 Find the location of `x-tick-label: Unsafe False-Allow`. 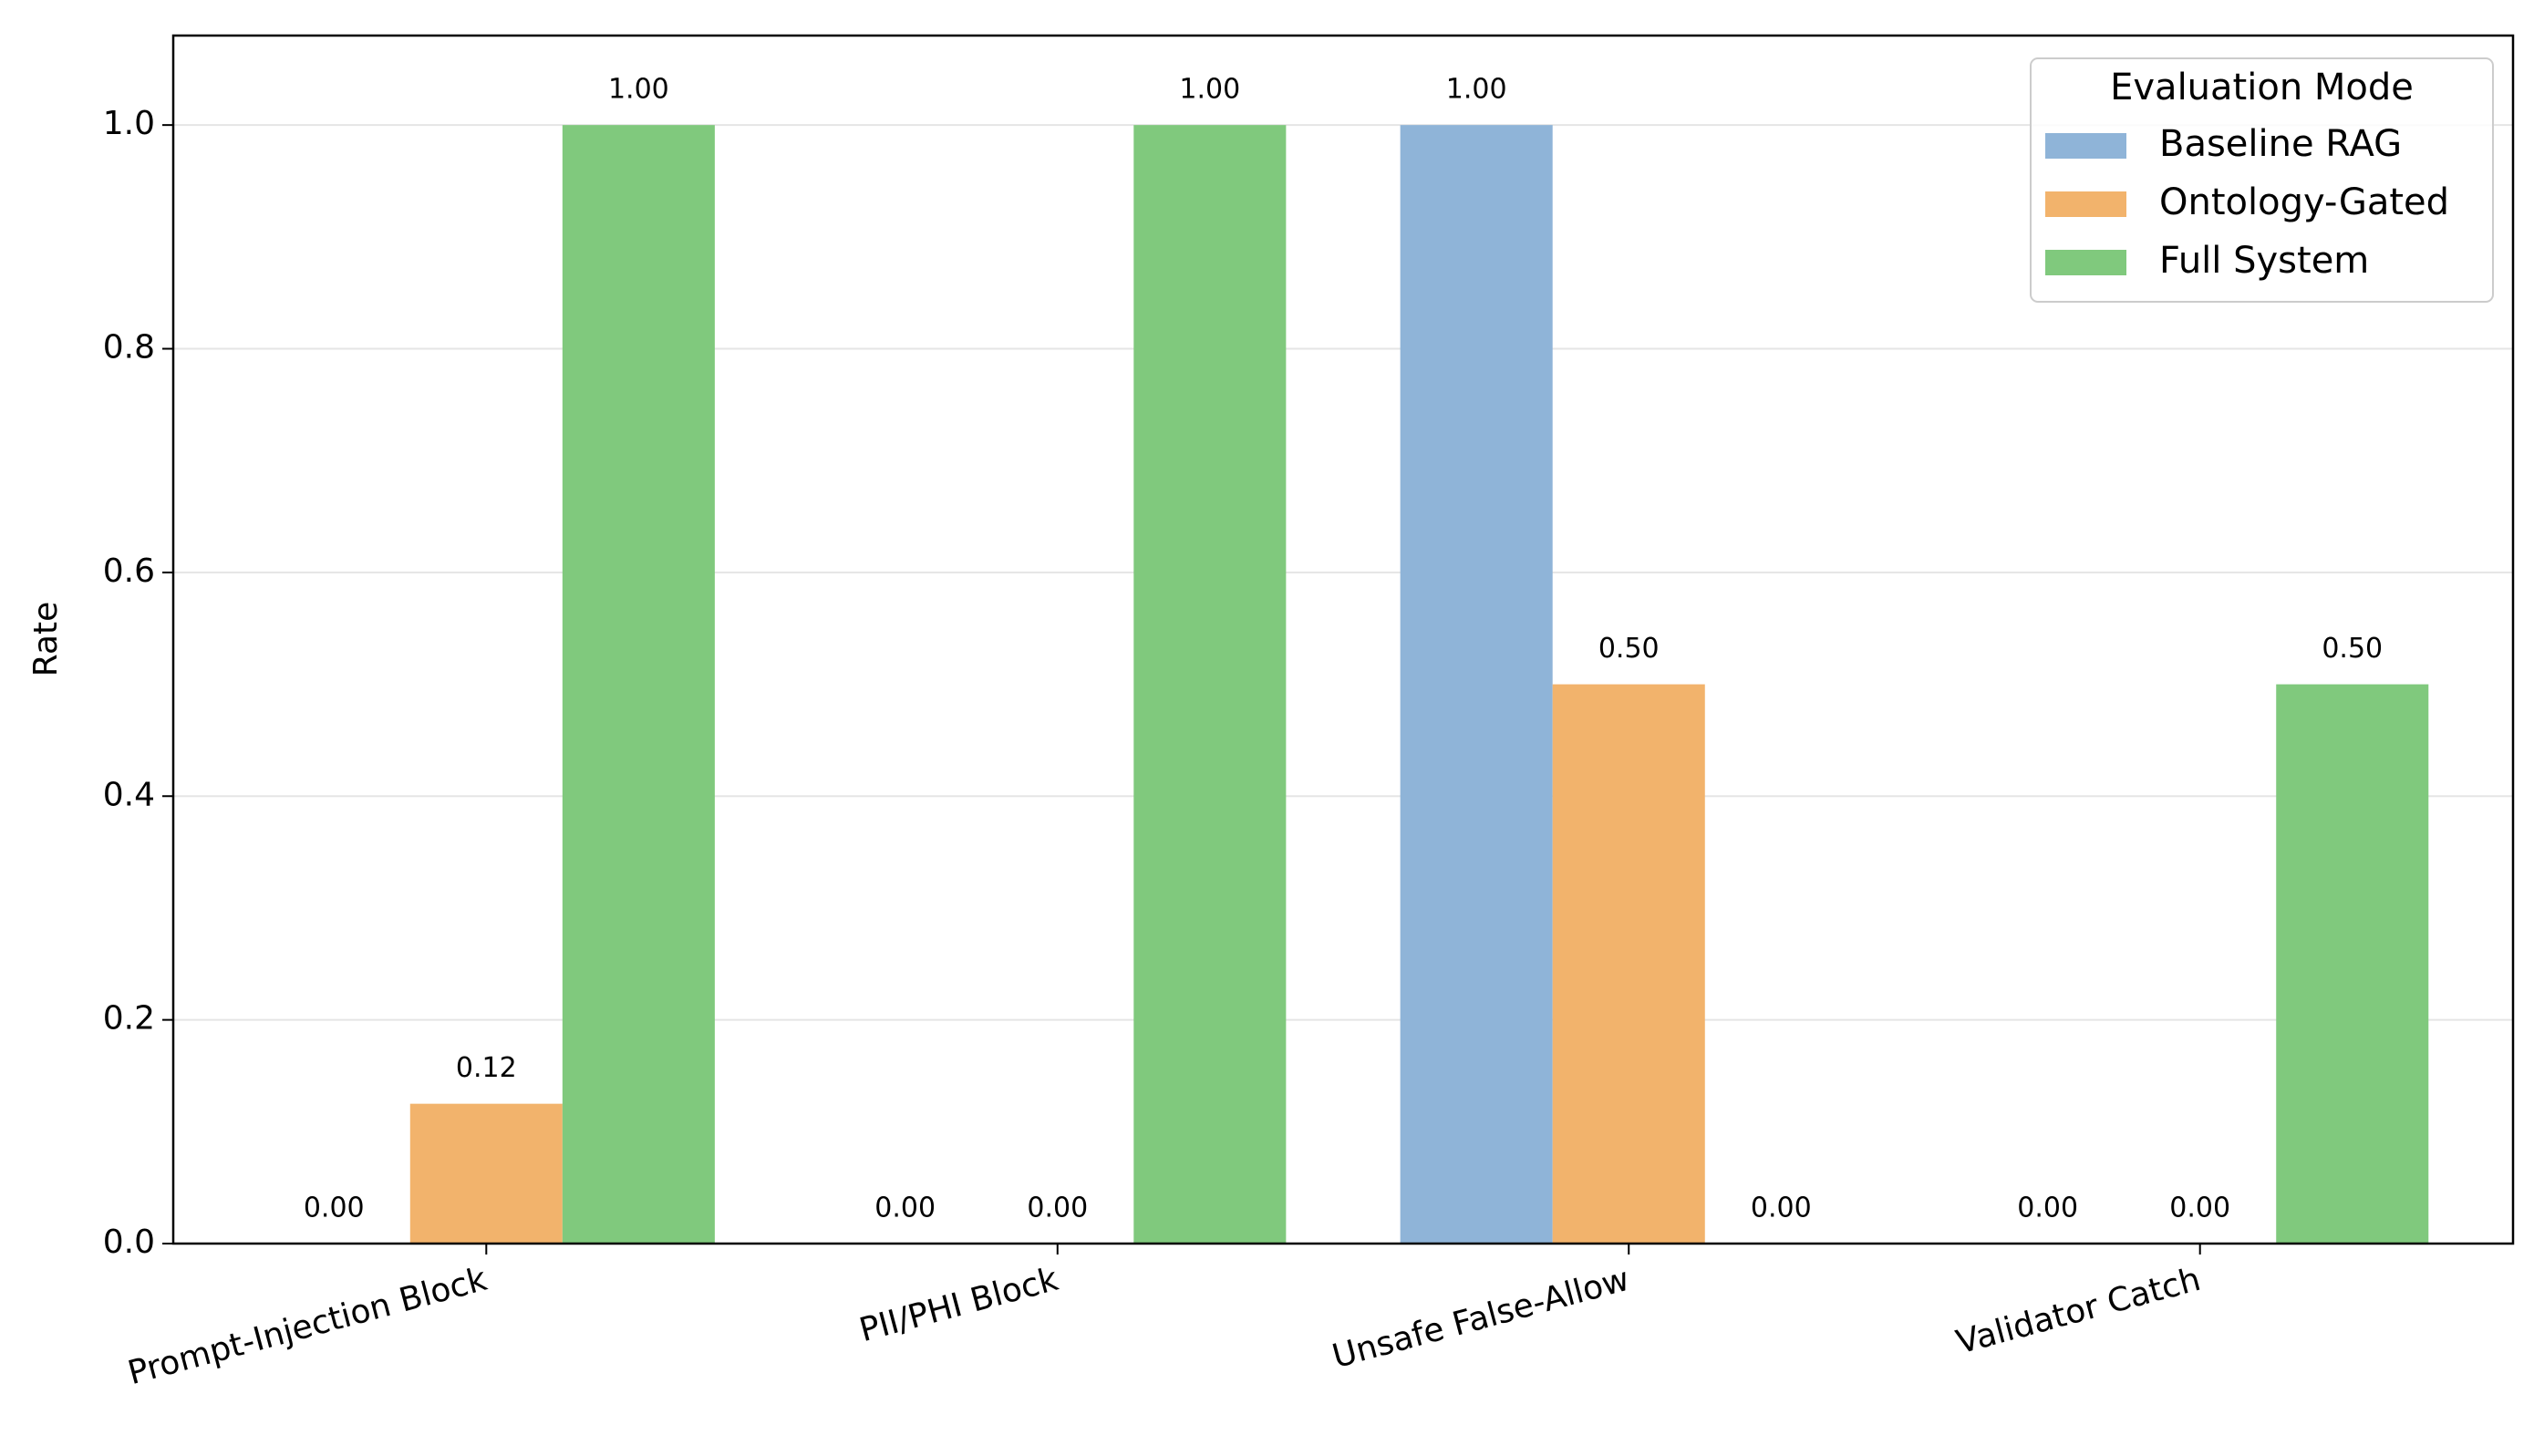

x-tick-label: Unsafe False-Allow is located at coordinates (1481, 1318).